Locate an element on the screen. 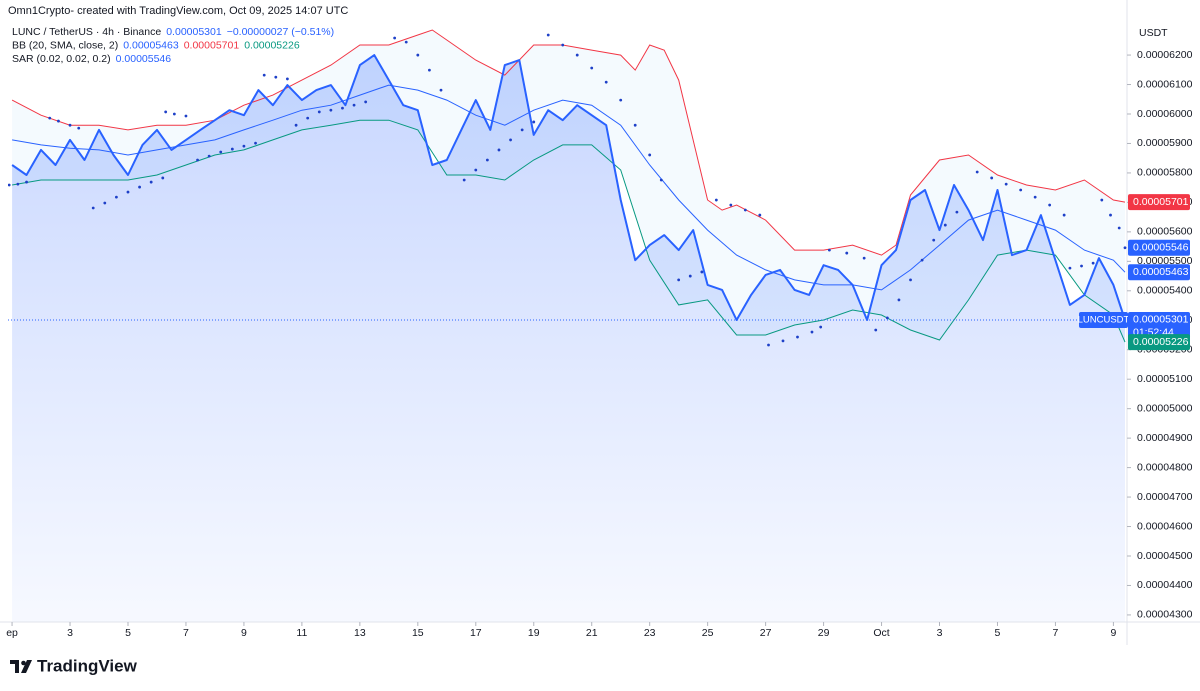  x-tick-label: 13 is located at coordinates (360, 633).